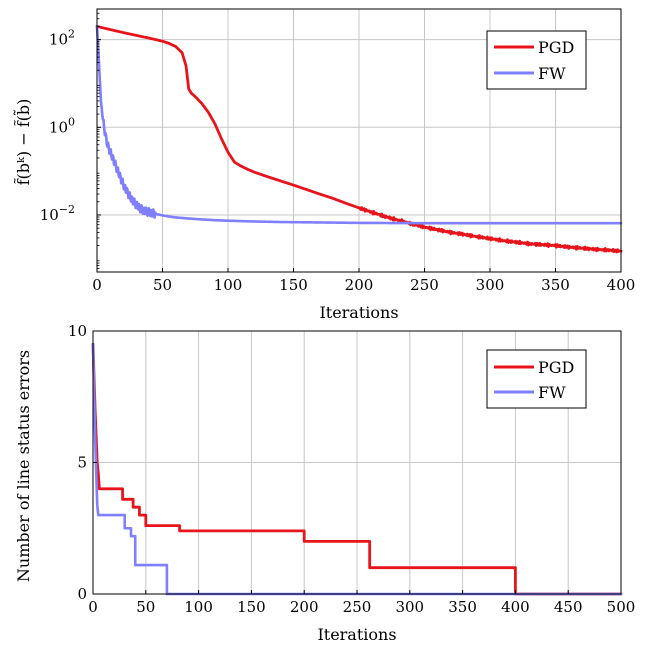  Describe the element at coordinates (70, 140) in the screenshot. I see `top-chart-y-ticks: 10² 10⁰ 10⁻²` at that location.